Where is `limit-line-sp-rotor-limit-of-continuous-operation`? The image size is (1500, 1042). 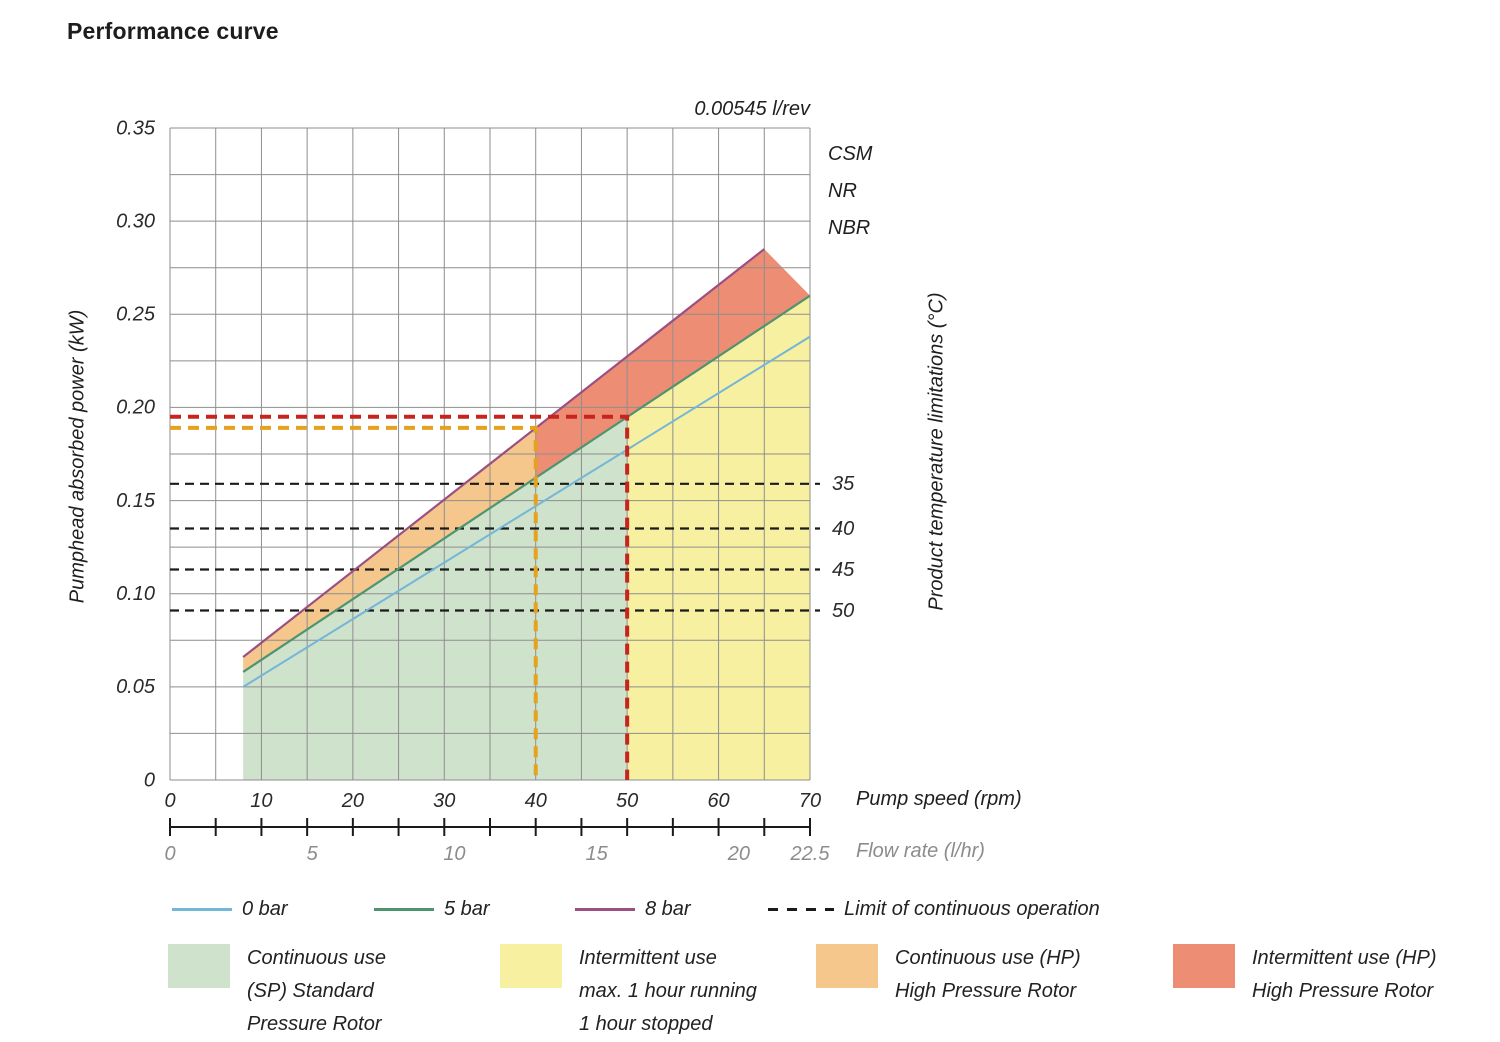 limit-line-sp-rotor-limit-of-continuous-operation is located at coordinates (400, 597).